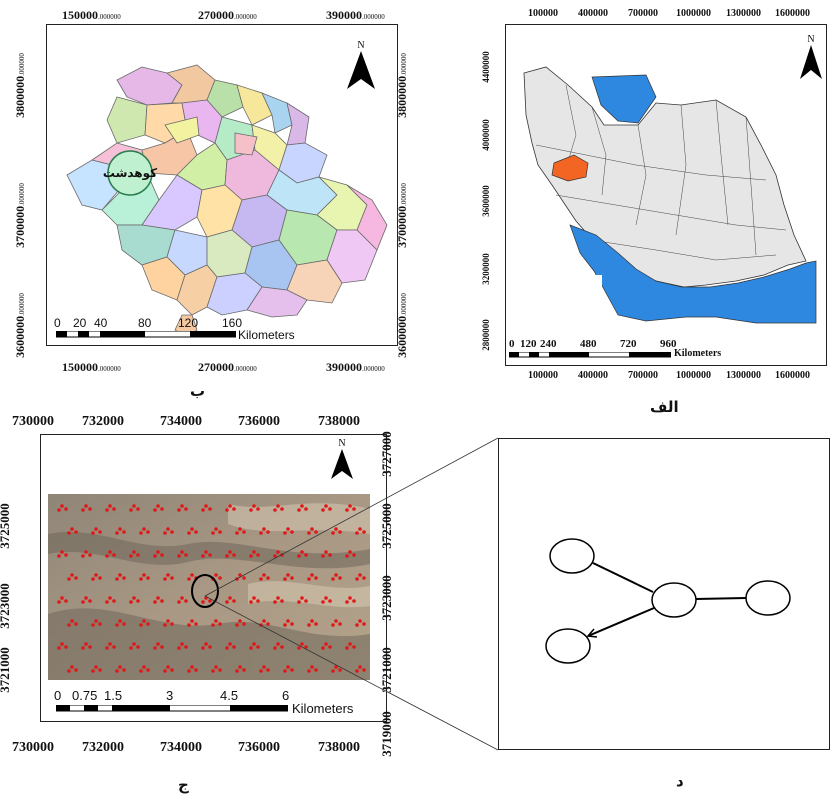 This screenshot has height=797, width=834. What do you see at coordinates (623, 577) in the screenshot?
I see `edge-top-left` at bounding box center [623, 577].